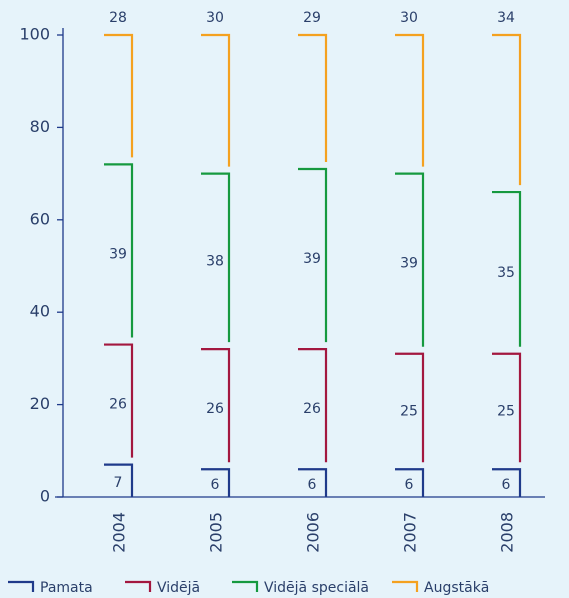 The width and height of the screenshot is (569, 598). What do you see at coordinates (118, 18) in the screenshot?
I see `value-label: 28` at bounding box center [118, 18].